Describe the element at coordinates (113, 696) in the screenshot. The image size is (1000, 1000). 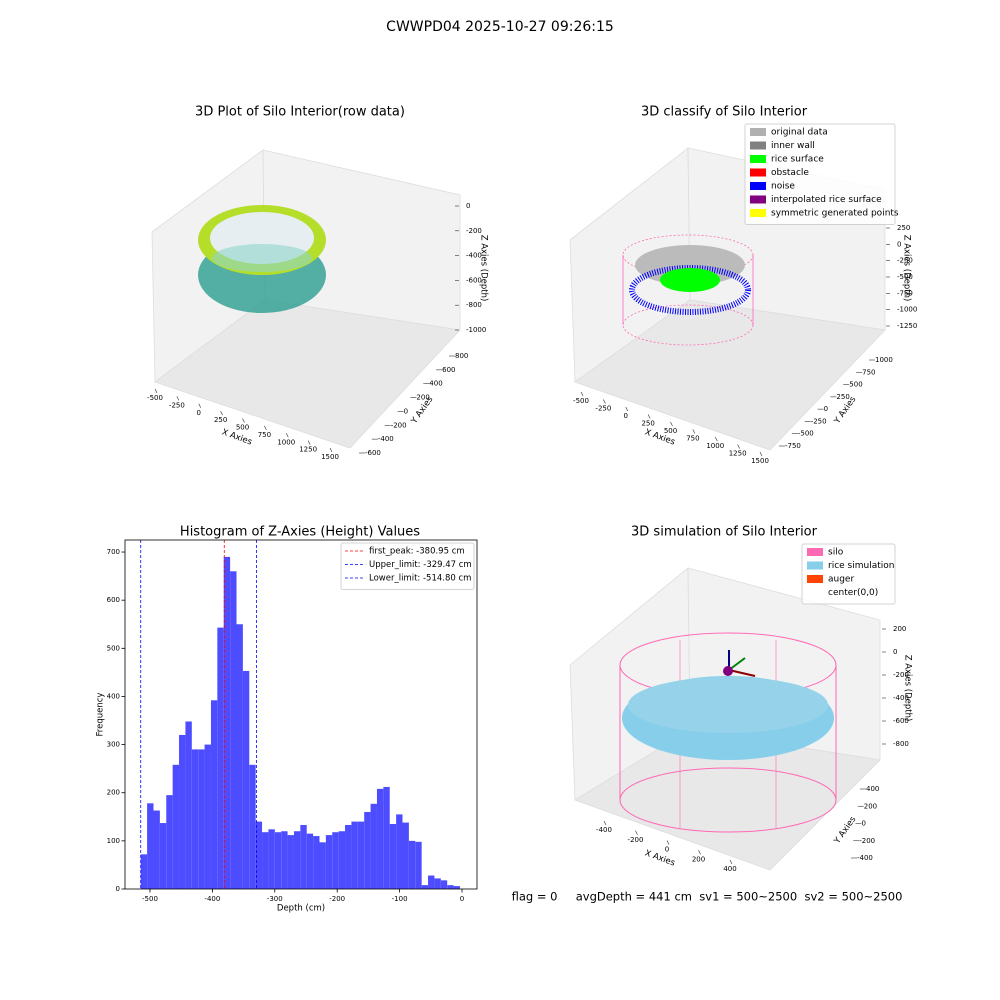
I see `y-tick-label: 400` at that location.